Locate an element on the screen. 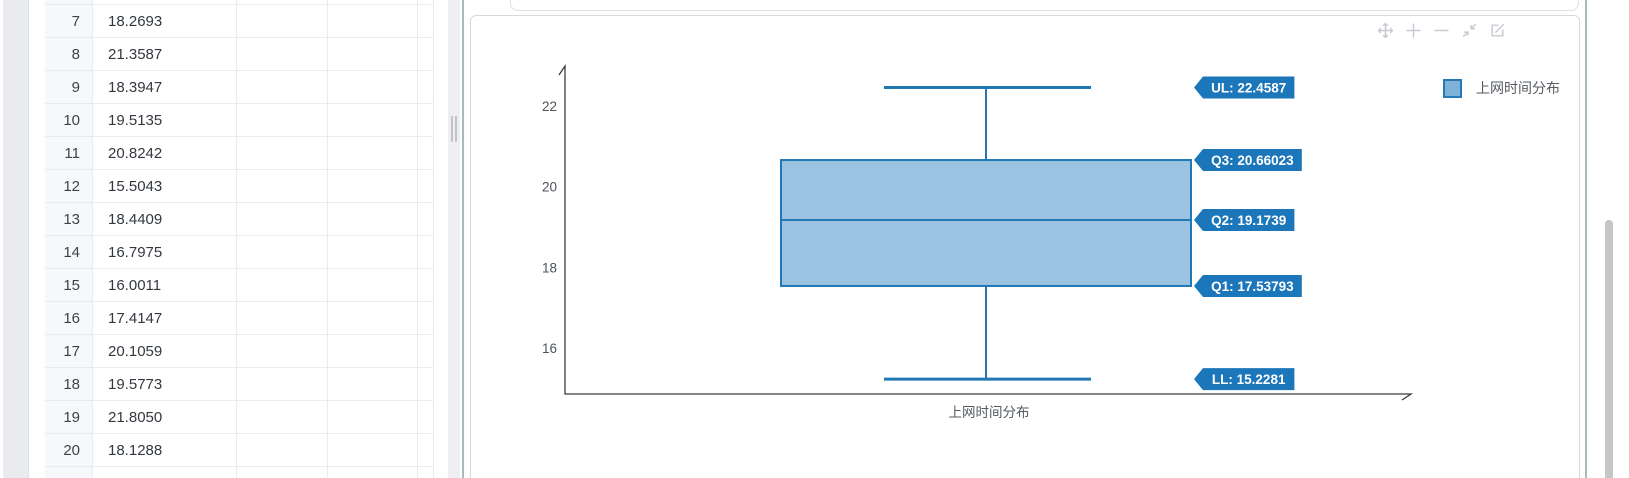 The width and height of the screenshot is (1629, 478). legend-item: 上网时间分布 is located at coordinates (1501, 88).